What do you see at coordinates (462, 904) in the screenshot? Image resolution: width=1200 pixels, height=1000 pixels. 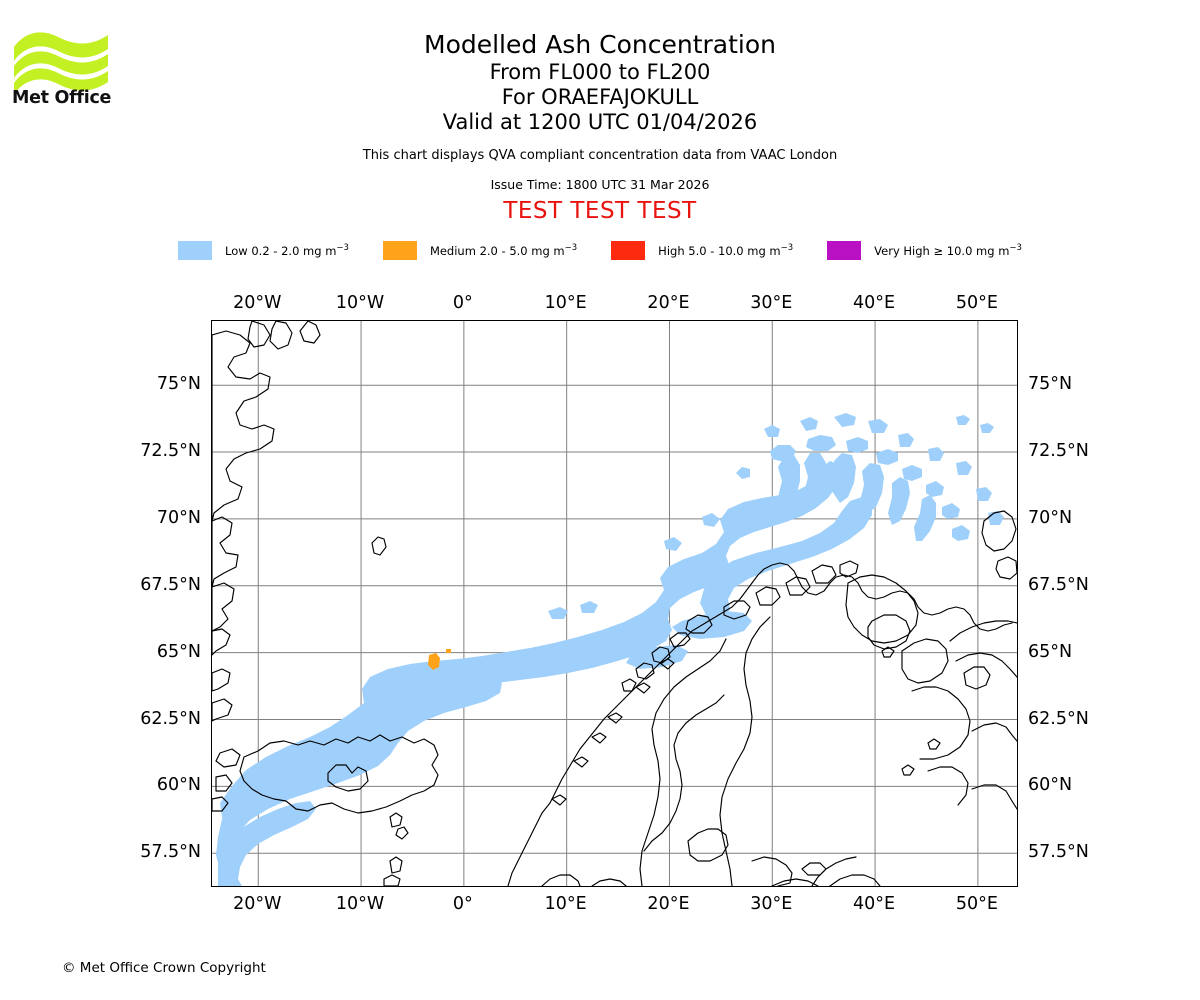 I see `lon-tick-bottom: 0°` at bounding box center [462, 904].